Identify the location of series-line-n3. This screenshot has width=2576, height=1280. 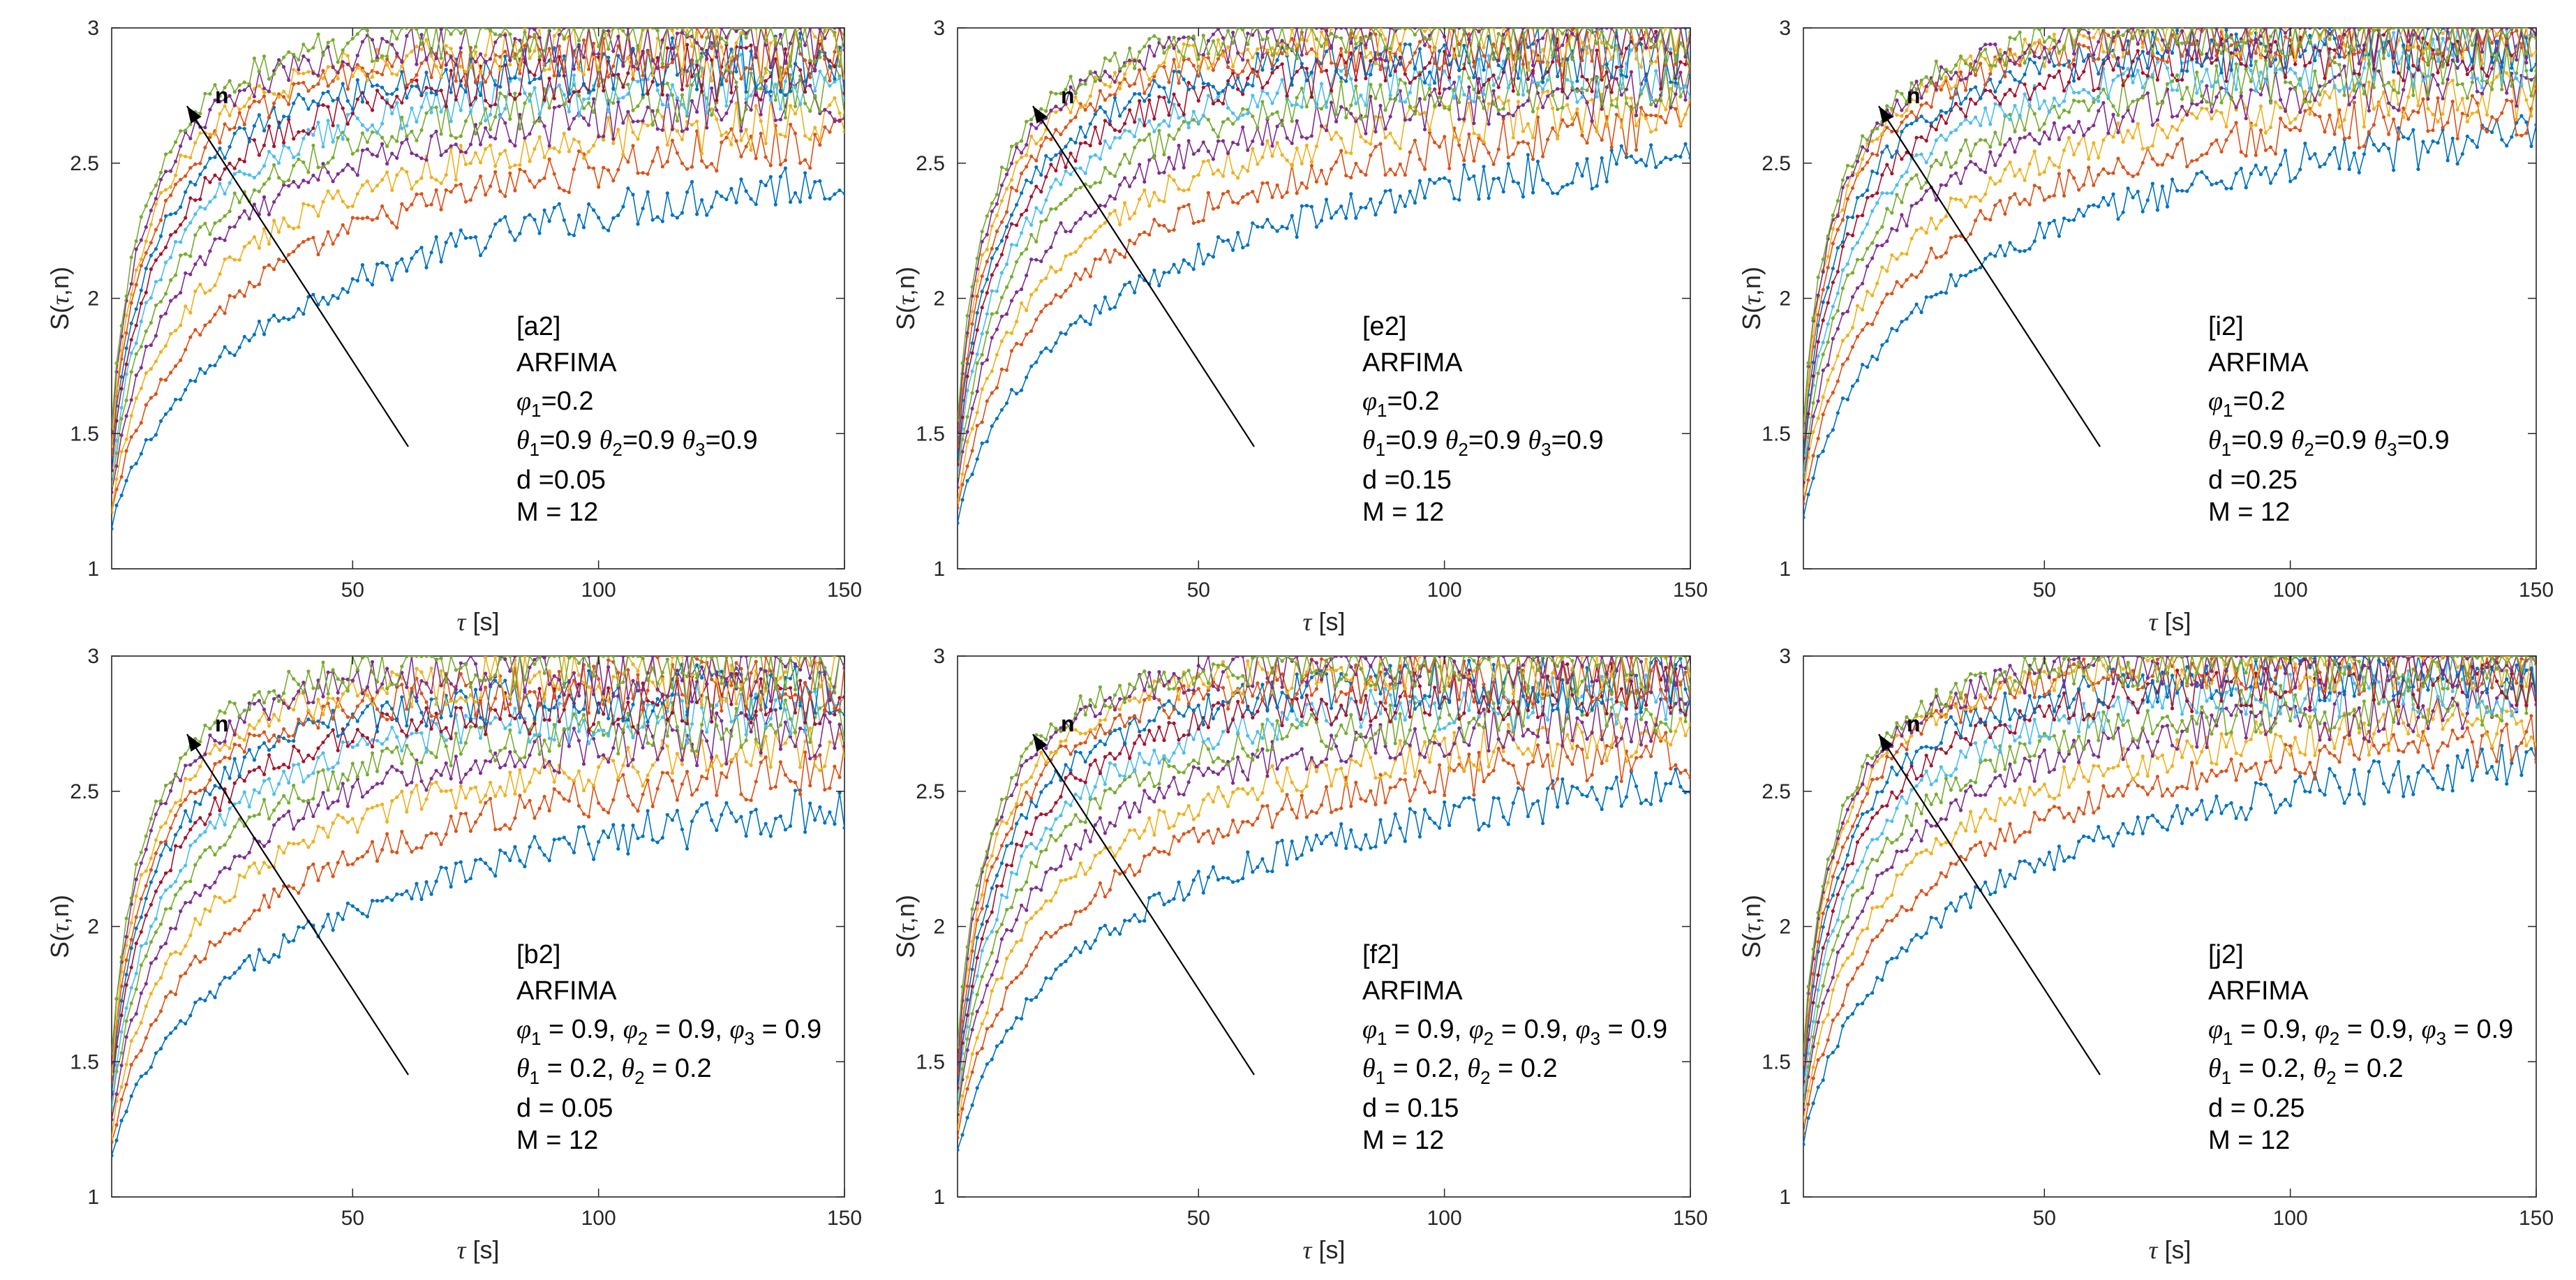
(1324, 921).